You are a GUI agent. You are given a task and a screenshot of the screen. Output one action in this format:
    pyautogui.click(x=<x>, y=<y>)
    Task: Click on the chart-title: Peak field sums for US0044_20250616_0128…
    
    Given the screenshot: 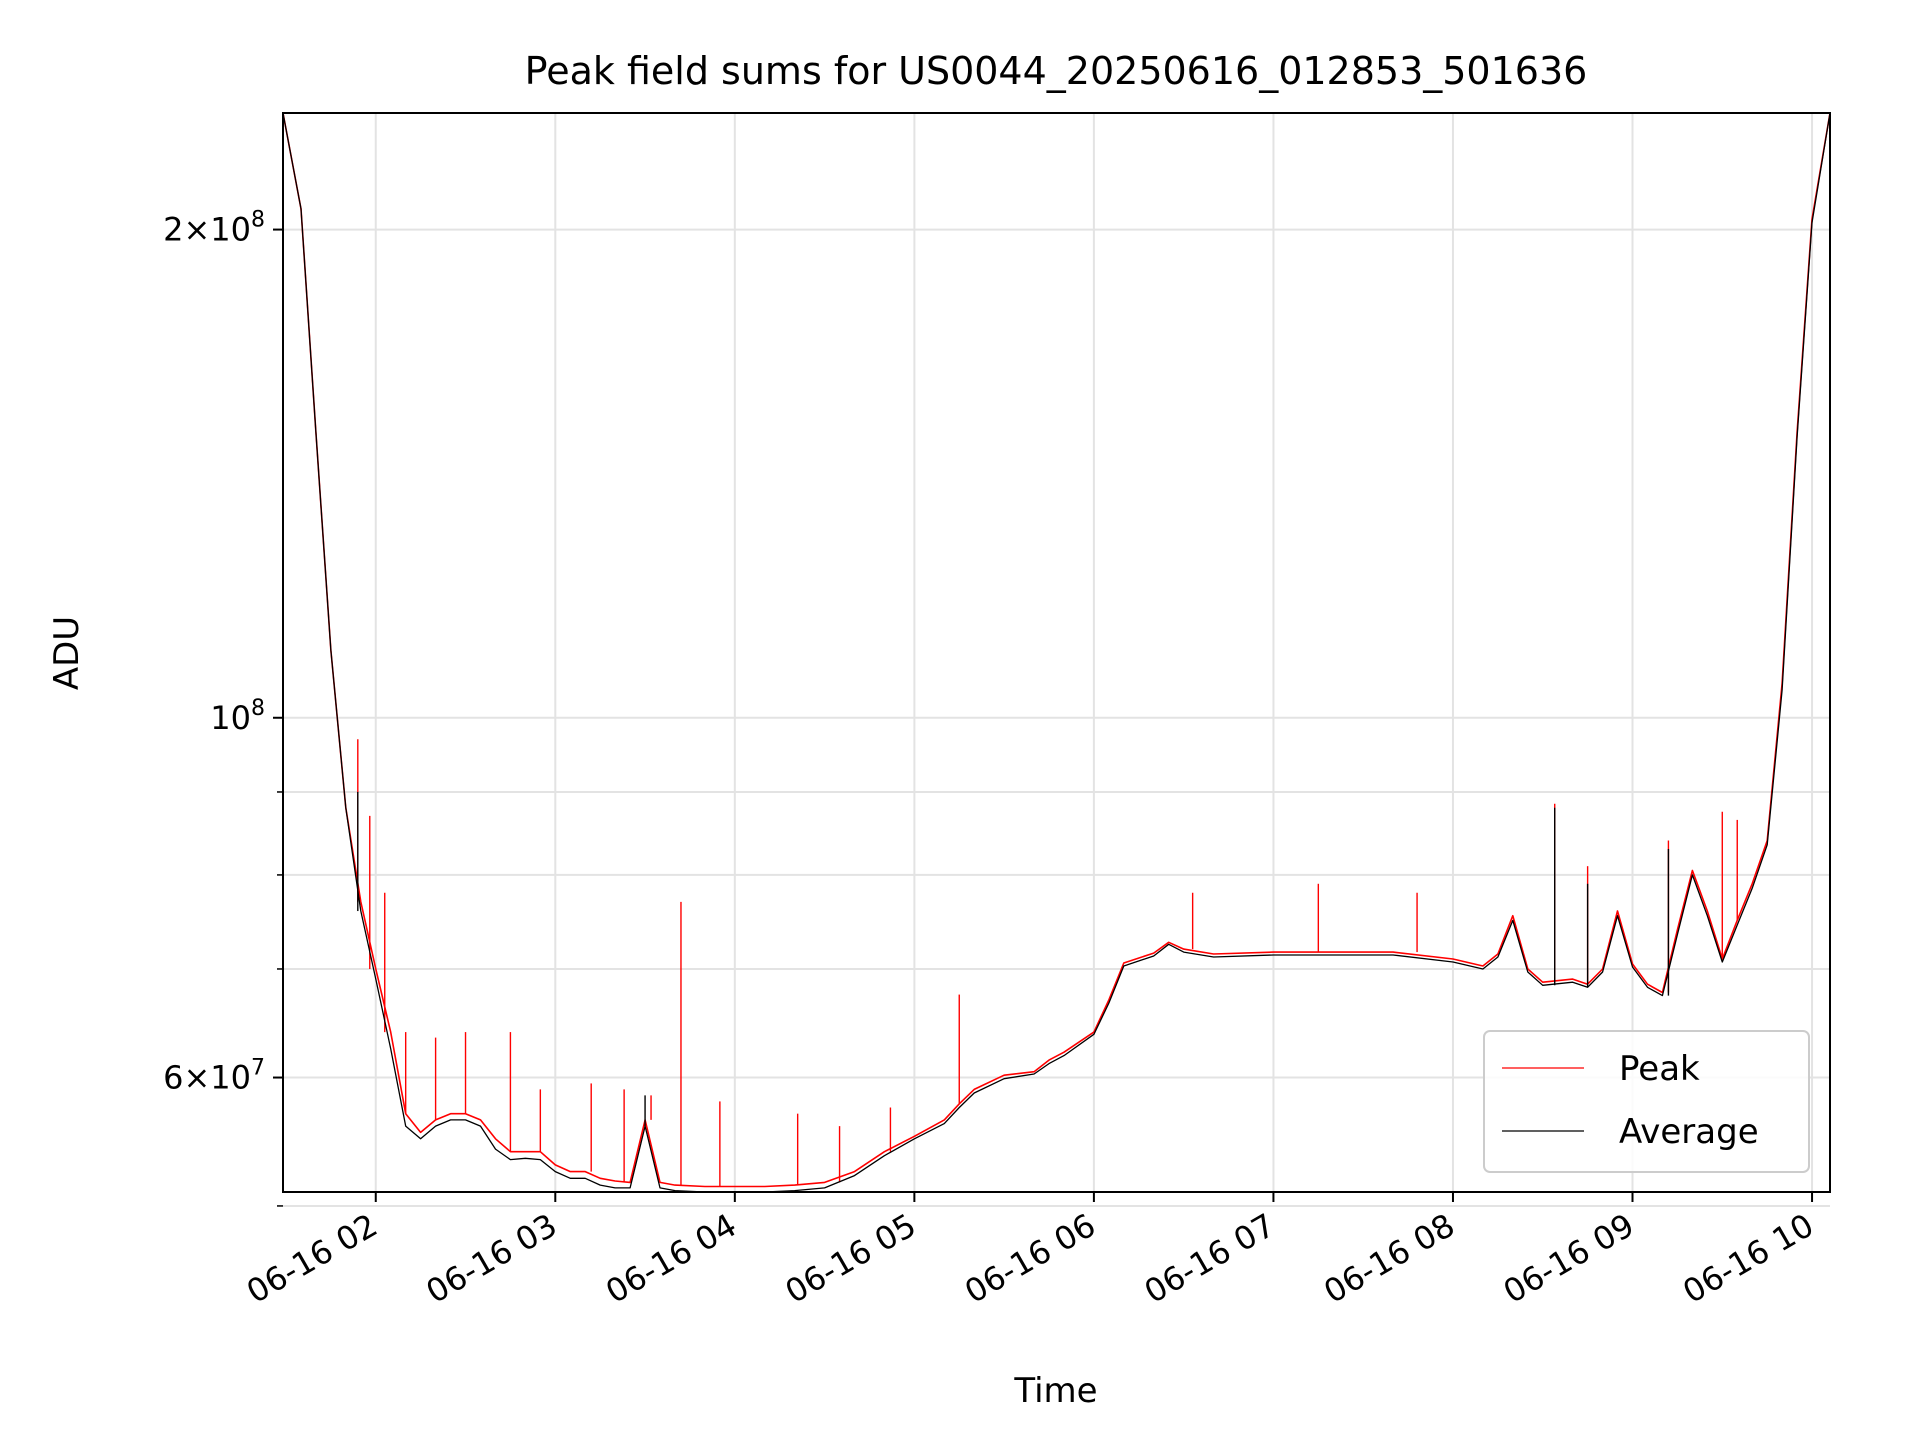 What is the action you would take?
    pyautogui.click(x=1056, y=71)
    